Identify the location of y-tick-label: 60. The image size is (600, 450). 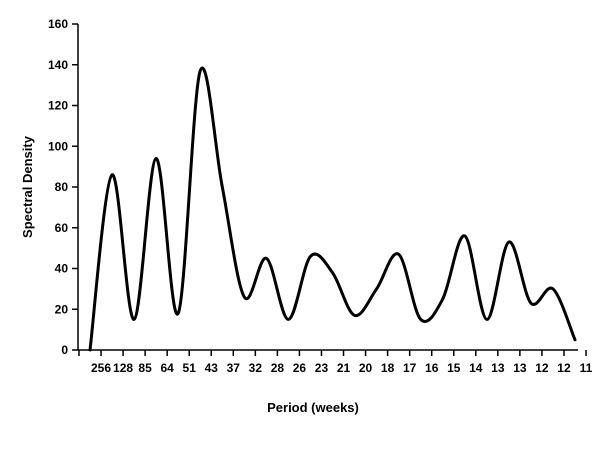
(62, 228).